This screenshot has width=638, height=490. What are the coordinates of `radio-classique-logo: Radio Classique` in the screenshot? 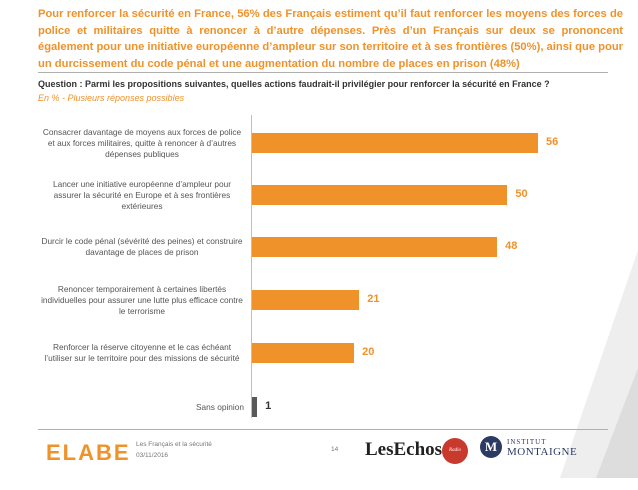 It's located at (455, 458).